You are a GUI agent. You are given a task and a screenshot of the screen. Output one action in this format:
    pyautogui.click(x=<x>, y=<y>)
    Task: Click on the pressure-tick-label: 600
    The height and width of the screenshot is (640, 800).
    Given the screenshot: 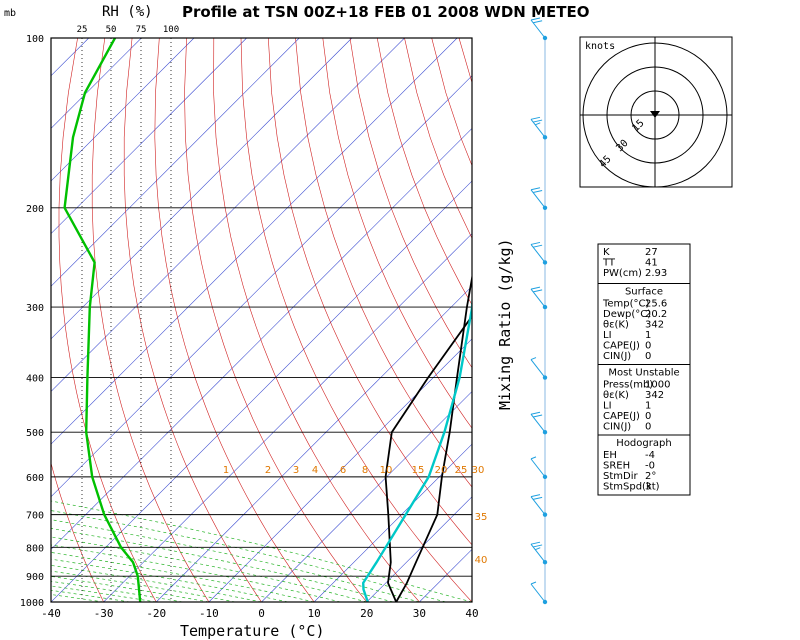 What is the action you would take?
    pyautogui.click(x=35, y=478)
    